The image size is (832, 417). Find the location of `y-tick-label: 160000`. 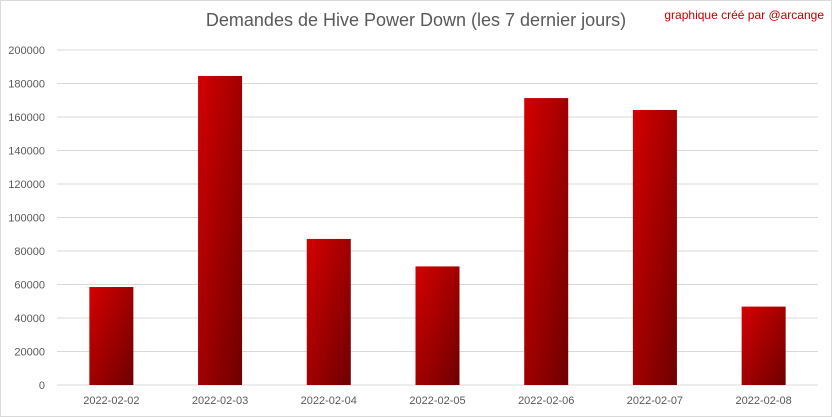

y-tick-label: 160000 is located at coordinates (26, 118).